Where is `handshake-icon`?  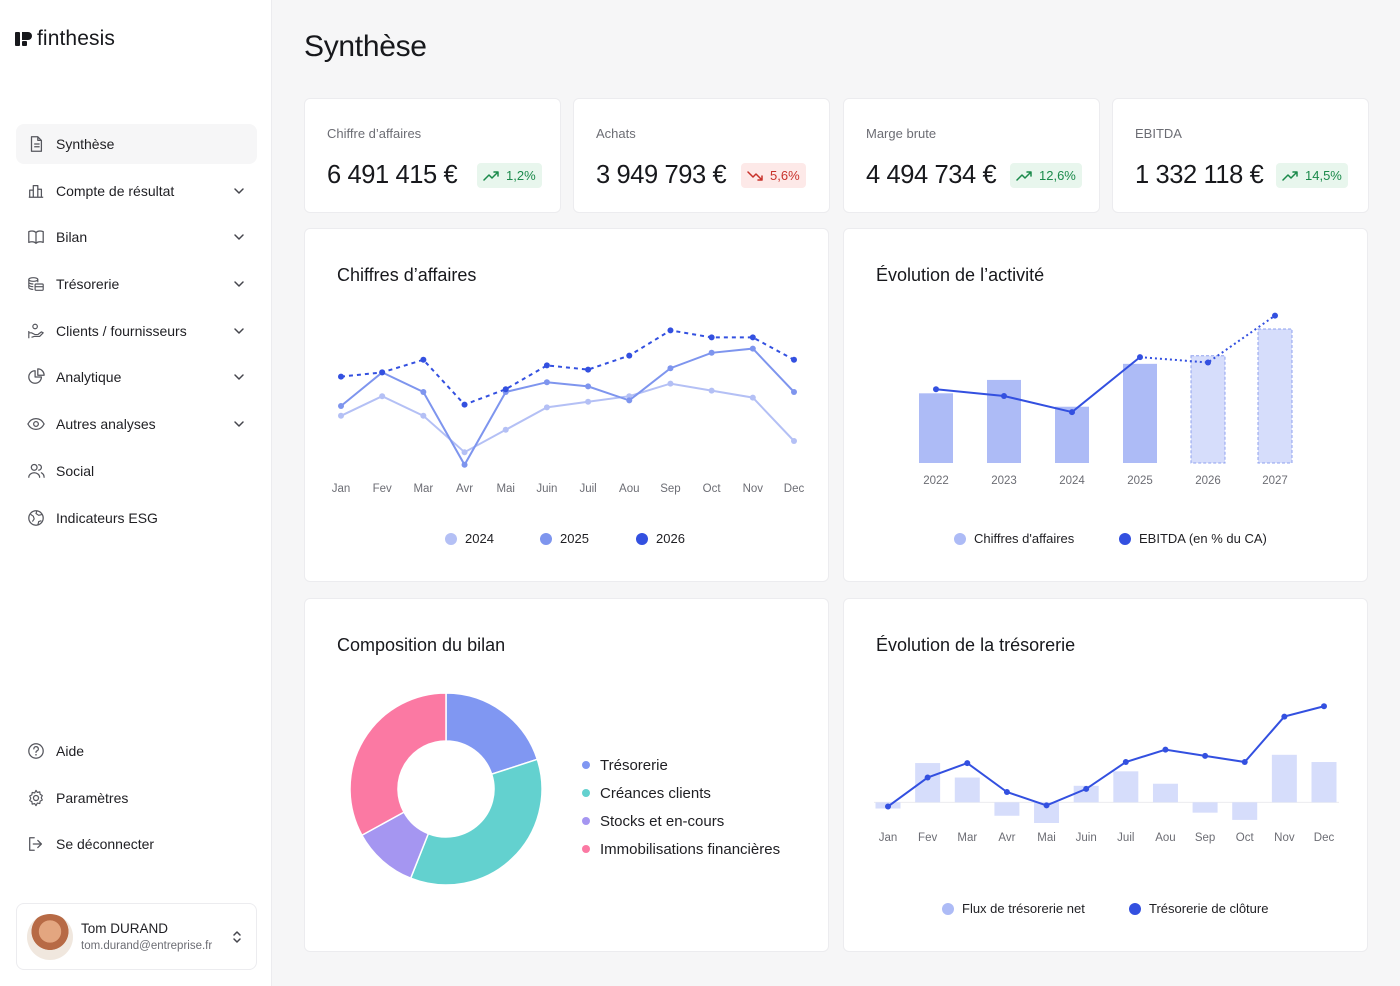
handshake-icon is located at coordinates (36, 331).